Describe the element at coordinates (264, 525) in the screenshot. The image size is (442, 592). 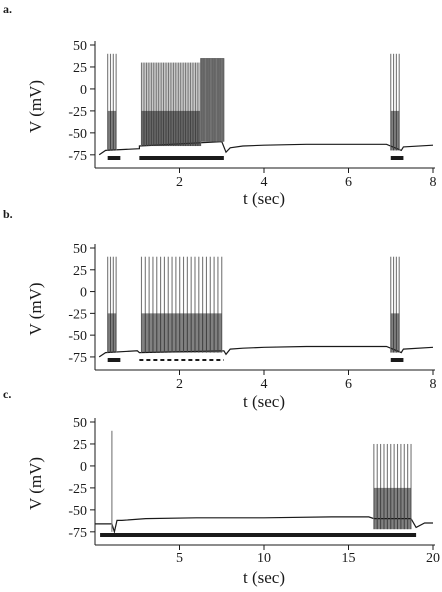
I see `voltage-trace` at that location.